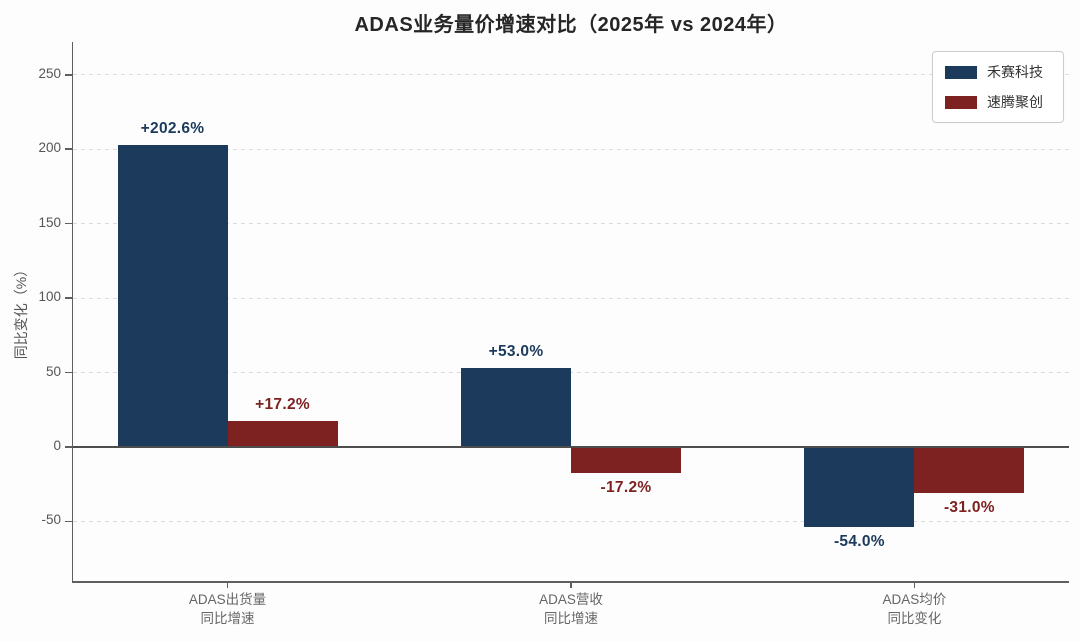 The width and height of the screenshot is (1080, 642). Describe the element at coordinates (227, 599) in the screenshot. I see `category-label-line: ADAS出货量` at that location.